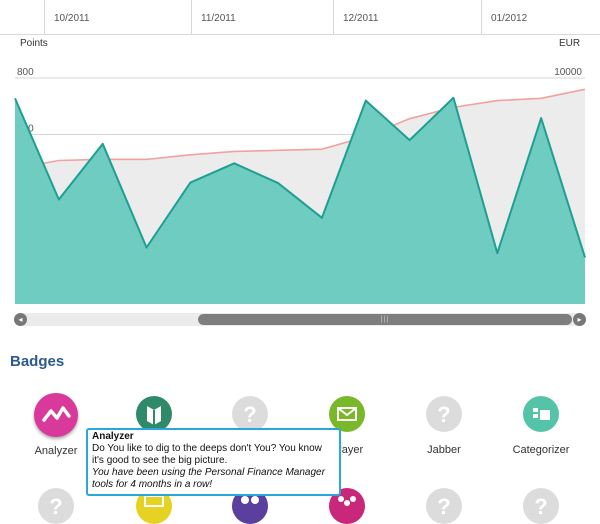 The image size is (600, 524). Describe the element at coordinates (37, 361) in the screenshot. I see `badges-heading: Badges` at that location.